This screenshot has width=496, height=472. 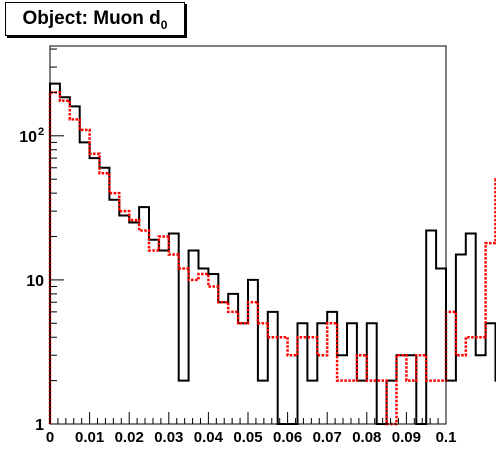 What do you see at coordinates (446, 437) in the screenshot?
I see `x-tick-label: 0.1` at bounding box center [446, 437].